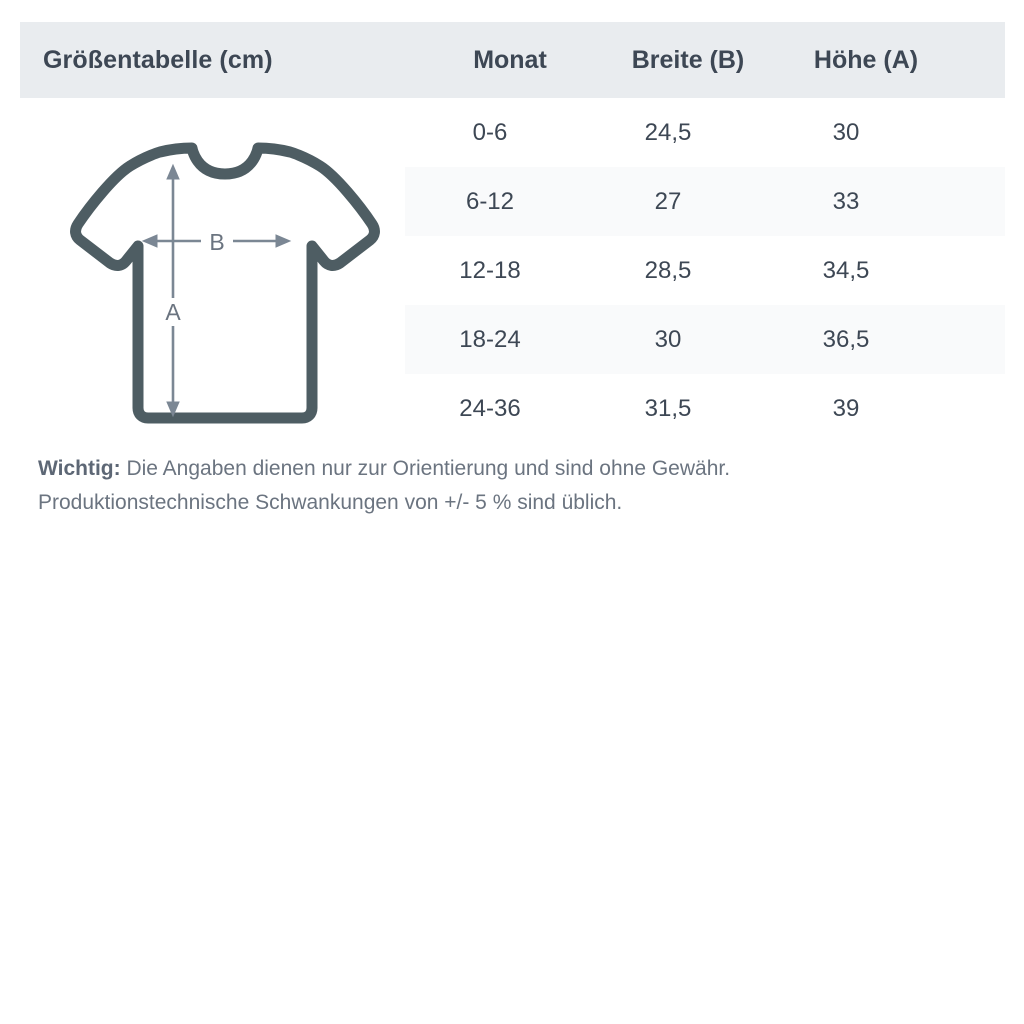 This screenshot has width=1024, height=1024. What do you see at coordinates (668, 201) in the screenshot?
I see `cell-breite: 27` at bounding box center [668, 201].